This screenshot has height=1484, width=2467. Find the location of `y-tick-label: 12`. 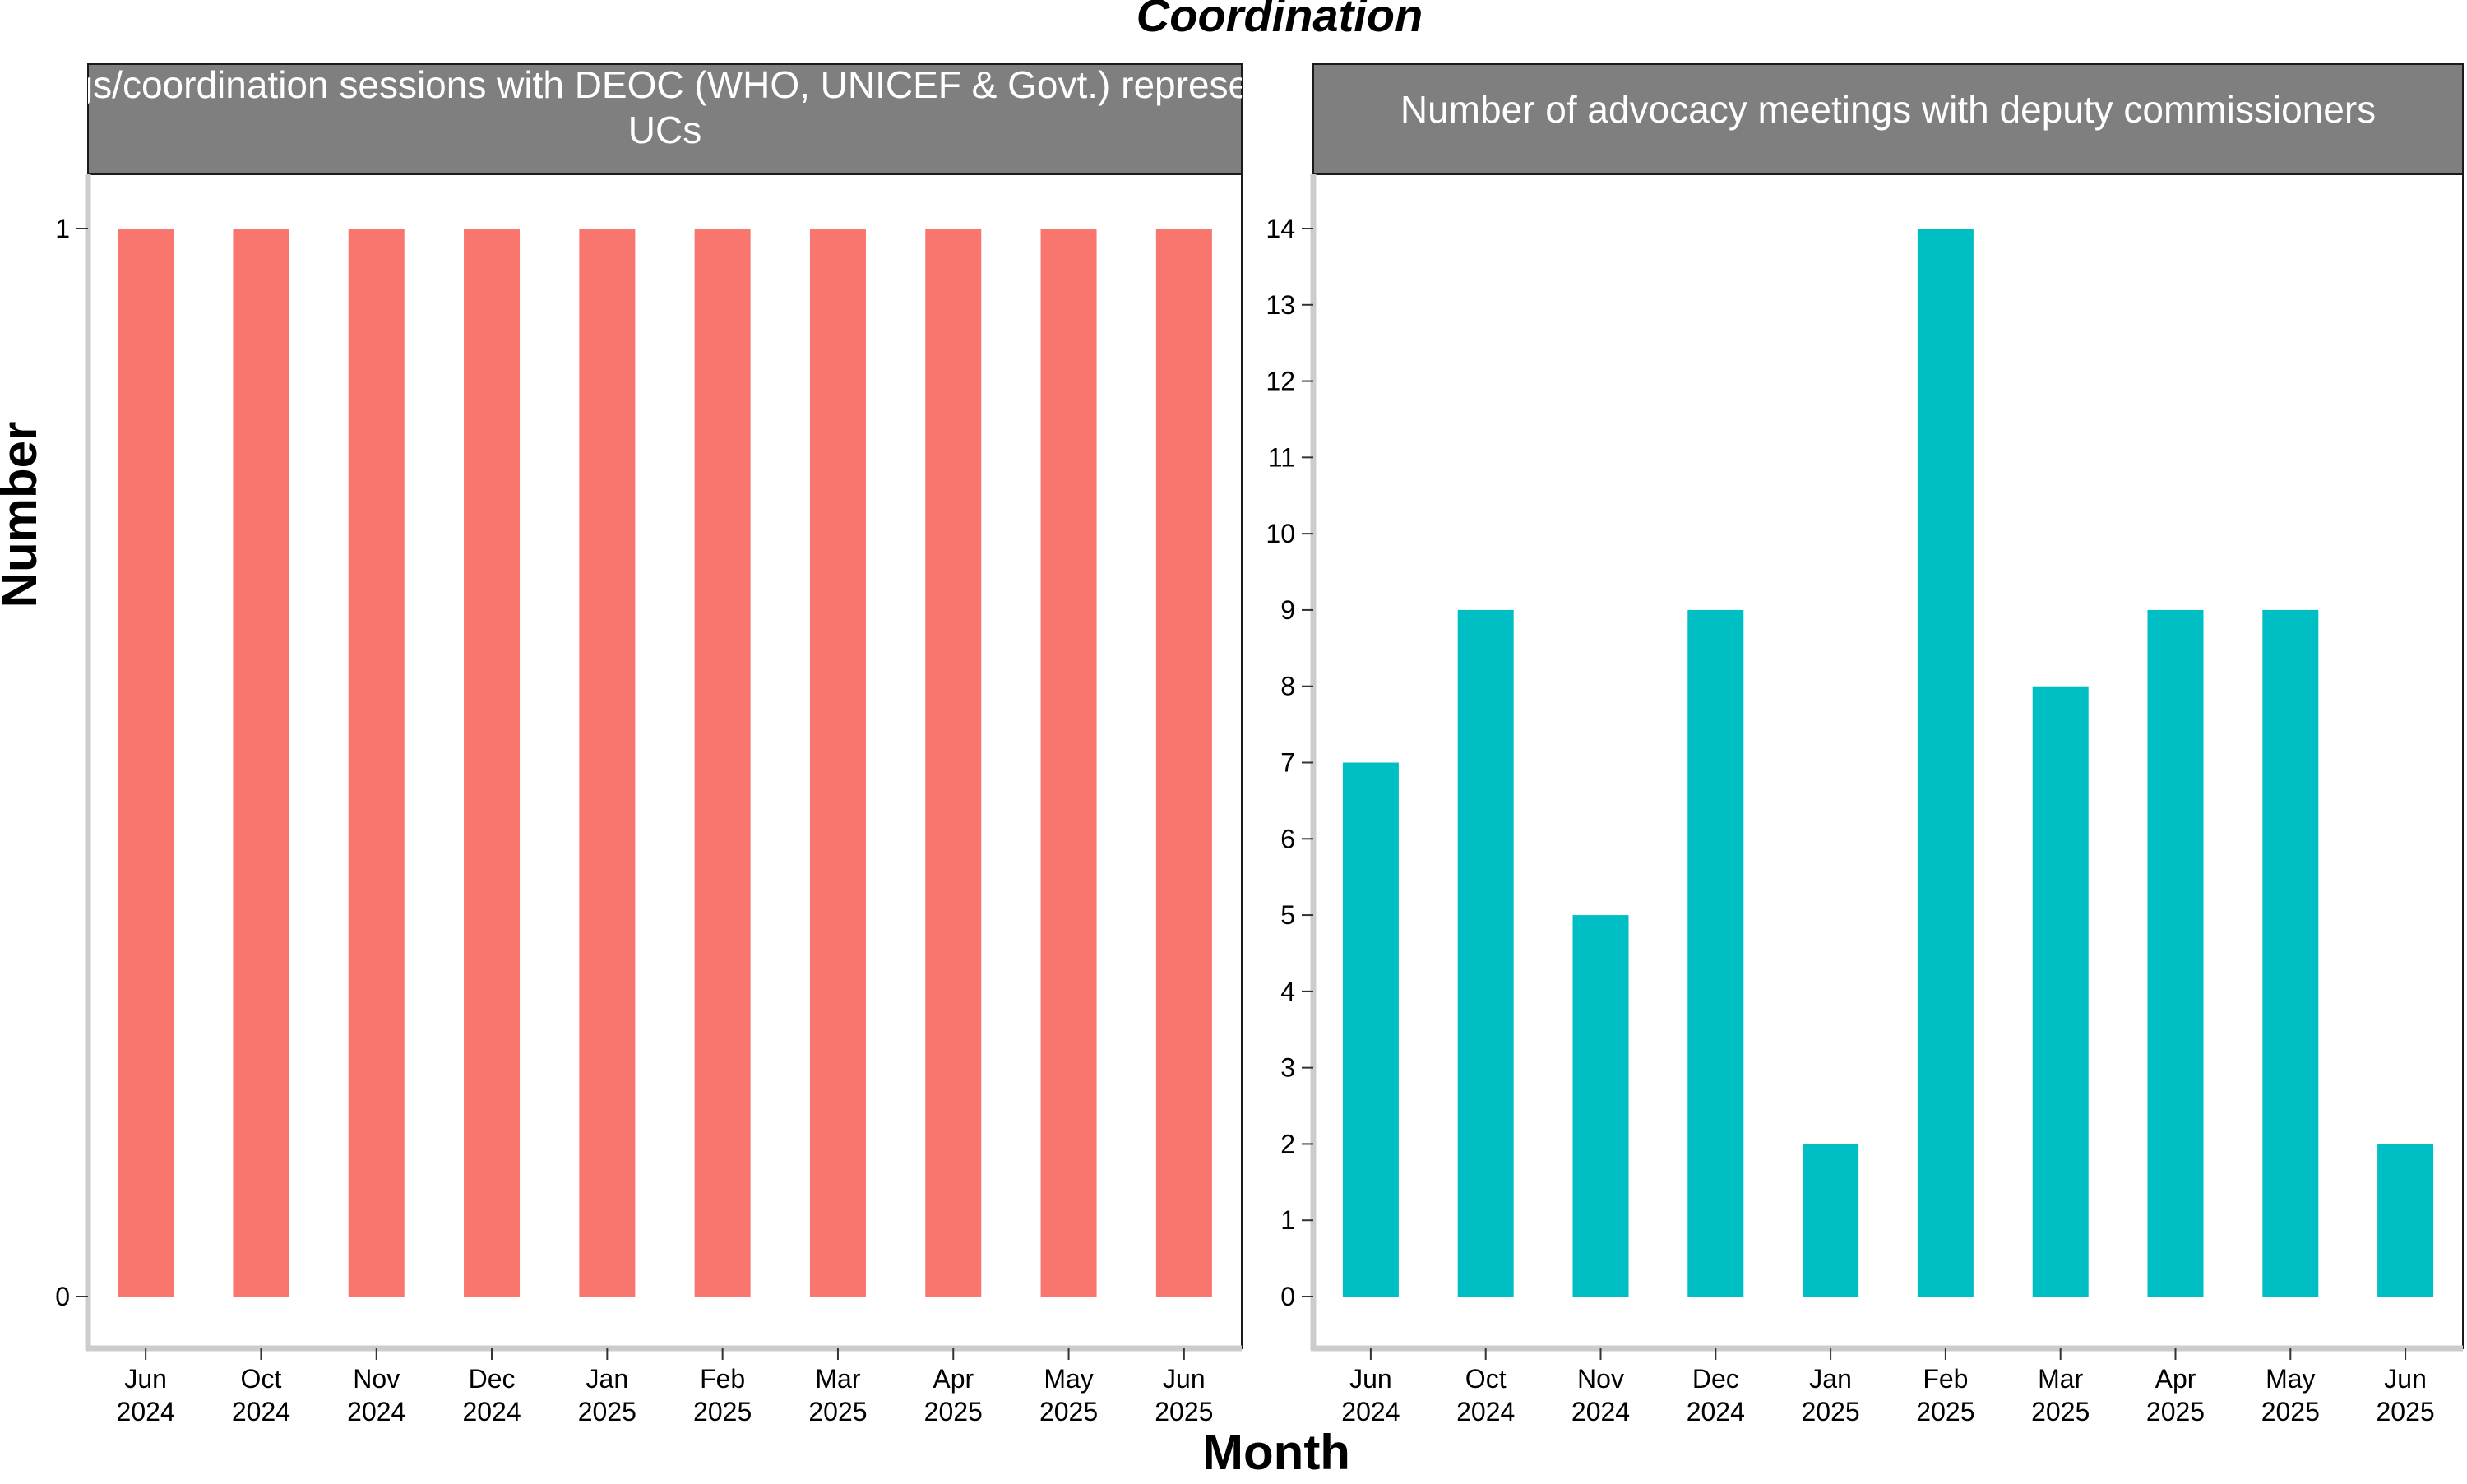

y-tick-label: 12 is located at coordinates (1280, 382).